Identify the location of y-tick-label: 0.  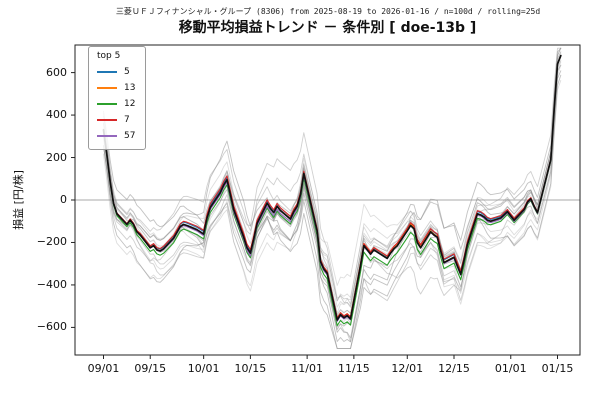
(63, 199).